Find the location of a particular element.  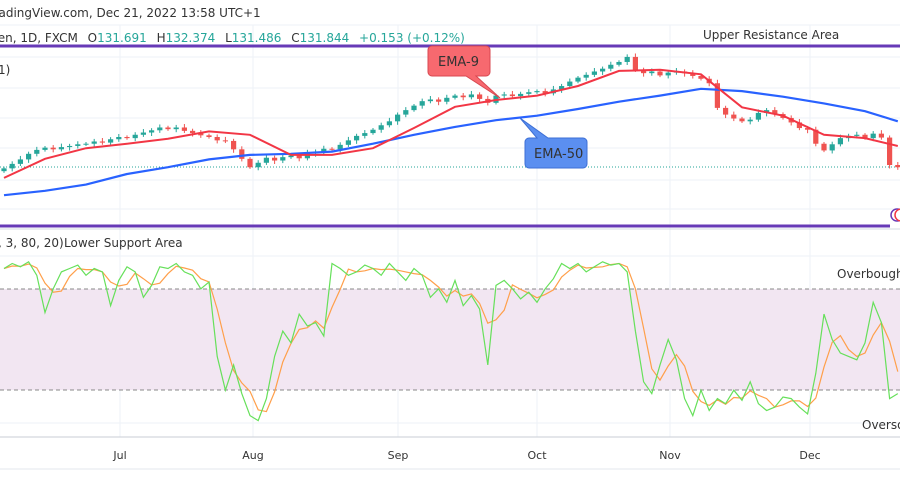

tick-jul: Jul is located at coordinates (119, 455).